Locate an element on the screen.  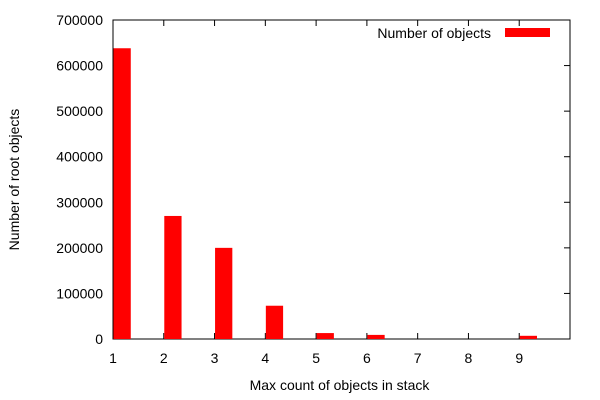
y-tick-label: 100000 is located at coordinates (79, 293).